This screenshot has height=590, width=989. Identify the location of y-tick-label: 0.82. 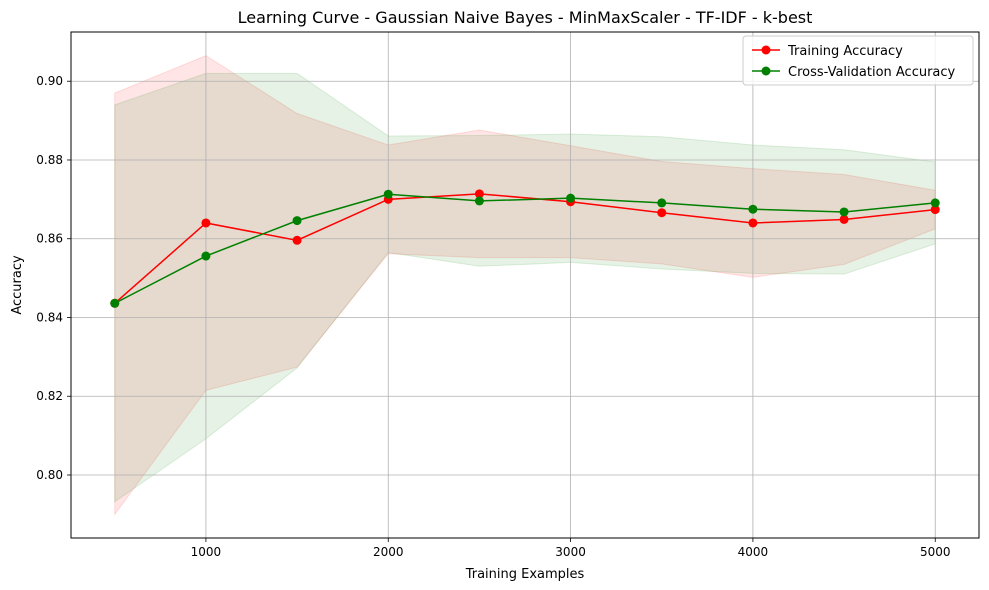
(49, 396).